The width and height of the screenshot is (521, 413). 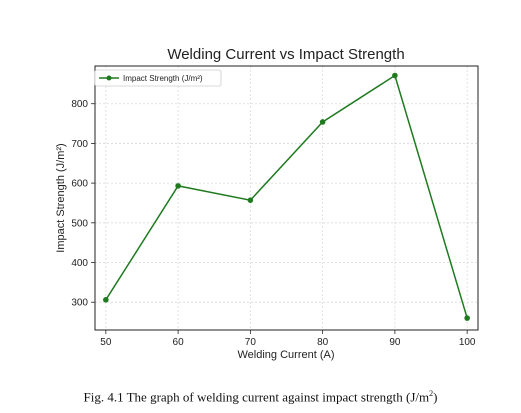 I want to click on caption-suffix: ), so click(x=435, y=397).